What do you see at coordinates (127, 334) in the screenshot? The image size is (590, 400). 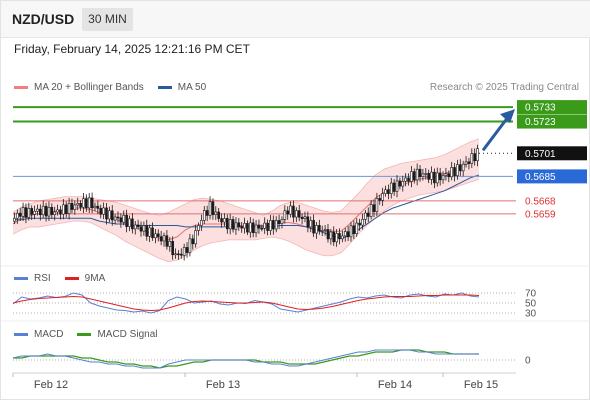 I see `legend-label-macd-signal: MACD Signal` at bounding box center [127, 334].